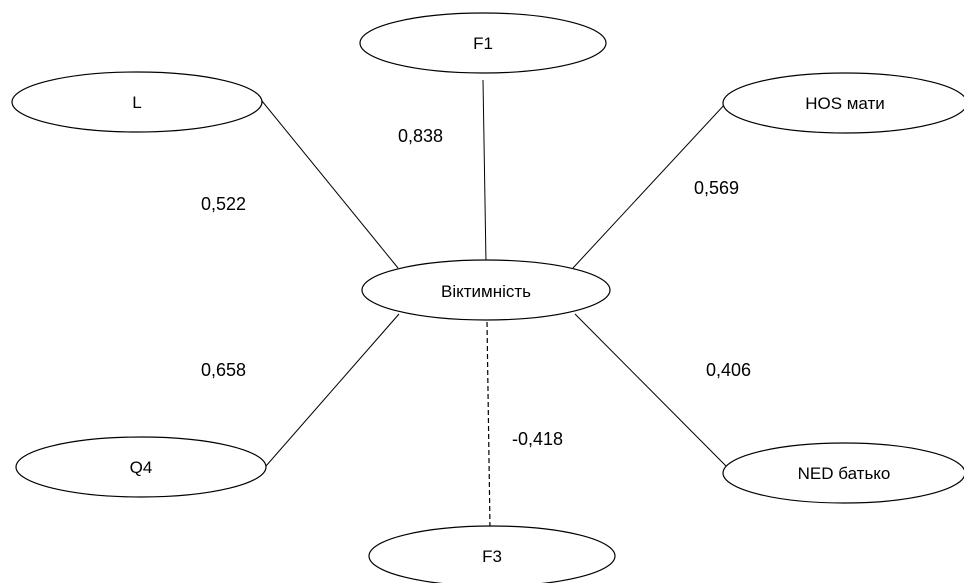 The width and height of the screenshot is (964, 583). What do you see at coordinates (728, 370) in the screenshot?
I see `edge-ned-weight: 0,406` at bounding box center [728, 370].